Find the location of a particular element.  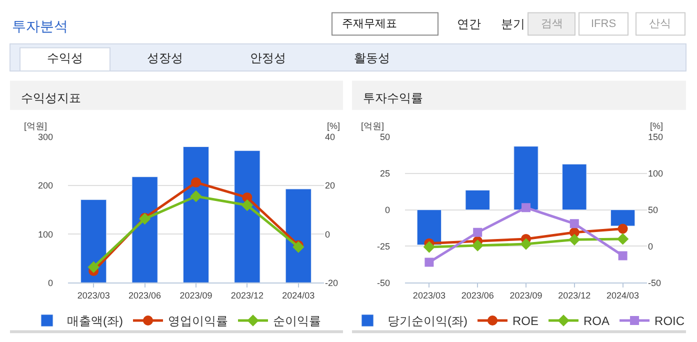

text: 연간 is located at coordinates (469, 24).